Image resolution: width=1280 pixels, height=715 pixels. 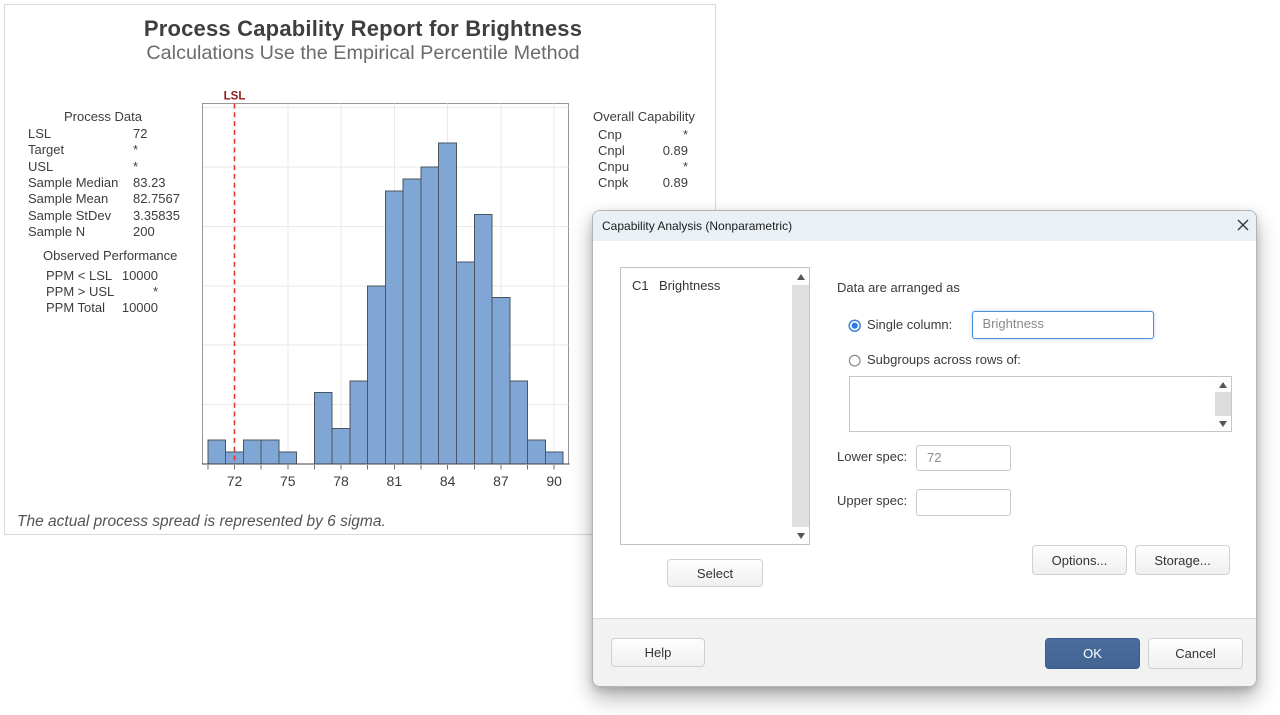 What do you see at coordinates (395, 481) in the screenshot?
I see `svg-text: 81` at bounding box center [395, 481].